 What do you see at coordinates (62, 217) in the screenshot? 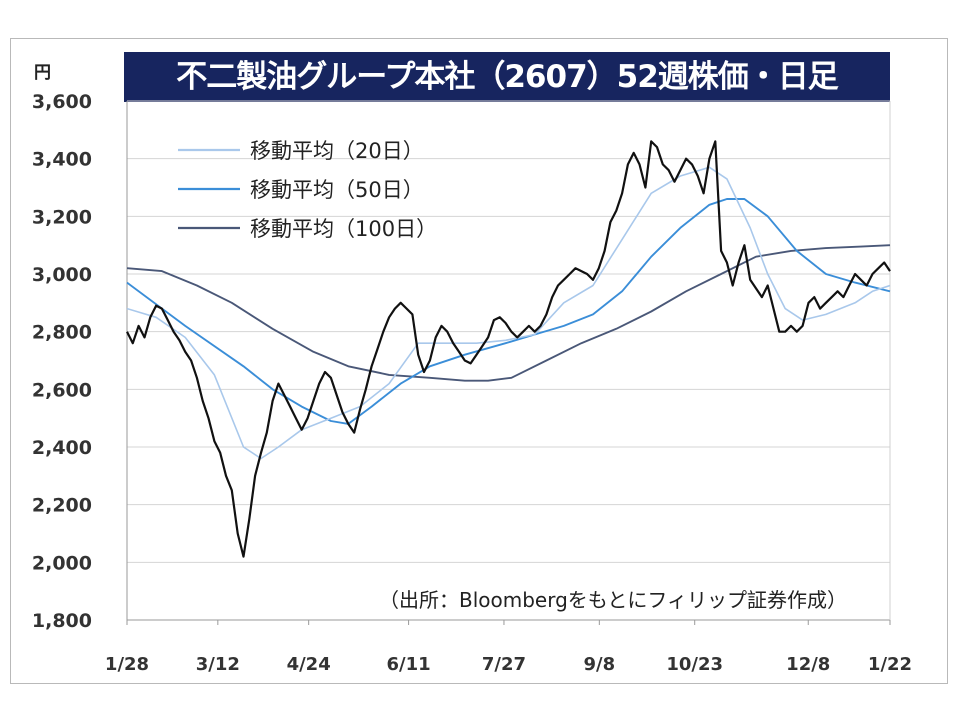
I see `y-tick-label: 3,200` at bounding box center [62, 217].